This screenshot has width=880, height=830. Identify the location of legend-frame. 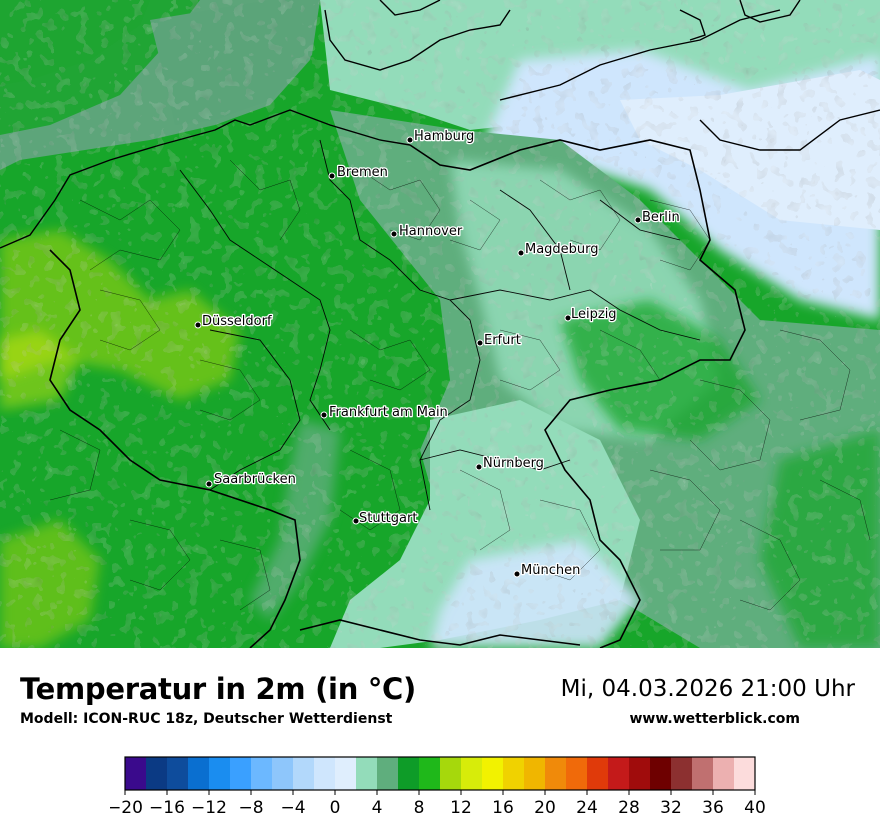
(440, 773).